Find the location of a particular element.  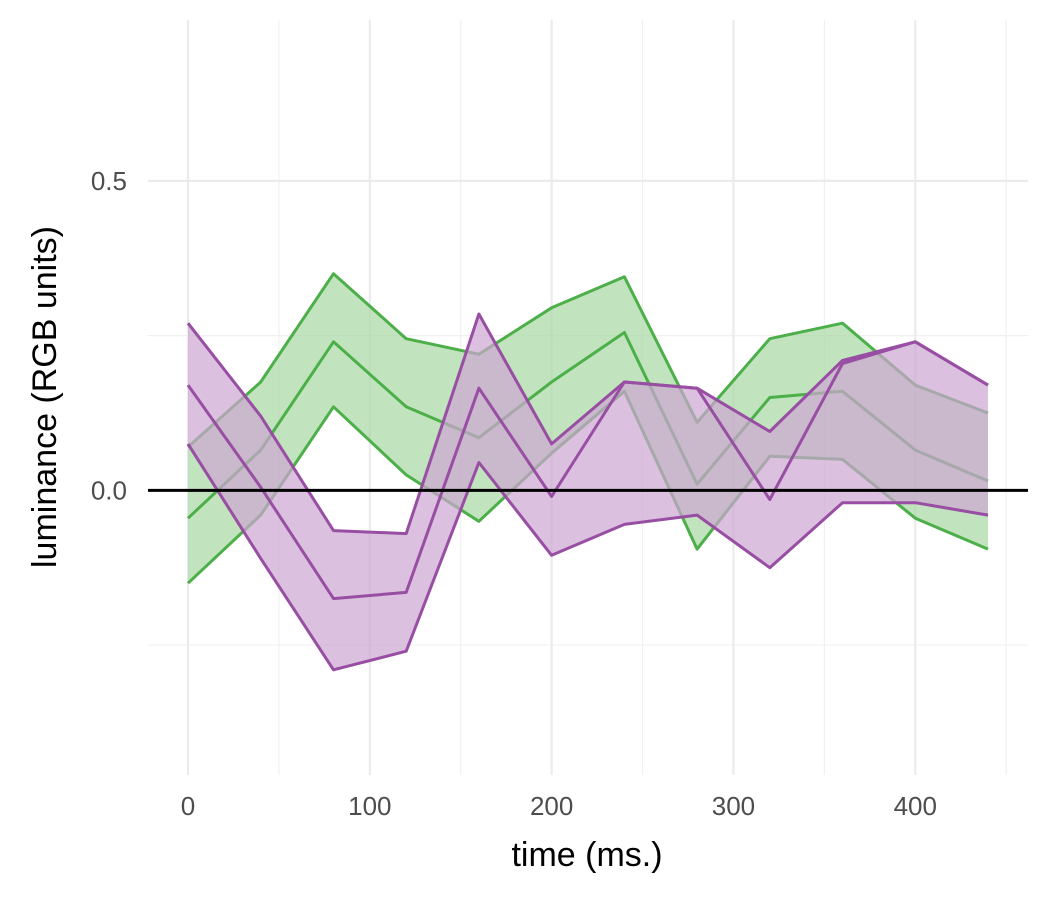

x-tick-label: 100 is located at coordinates (369, 806).